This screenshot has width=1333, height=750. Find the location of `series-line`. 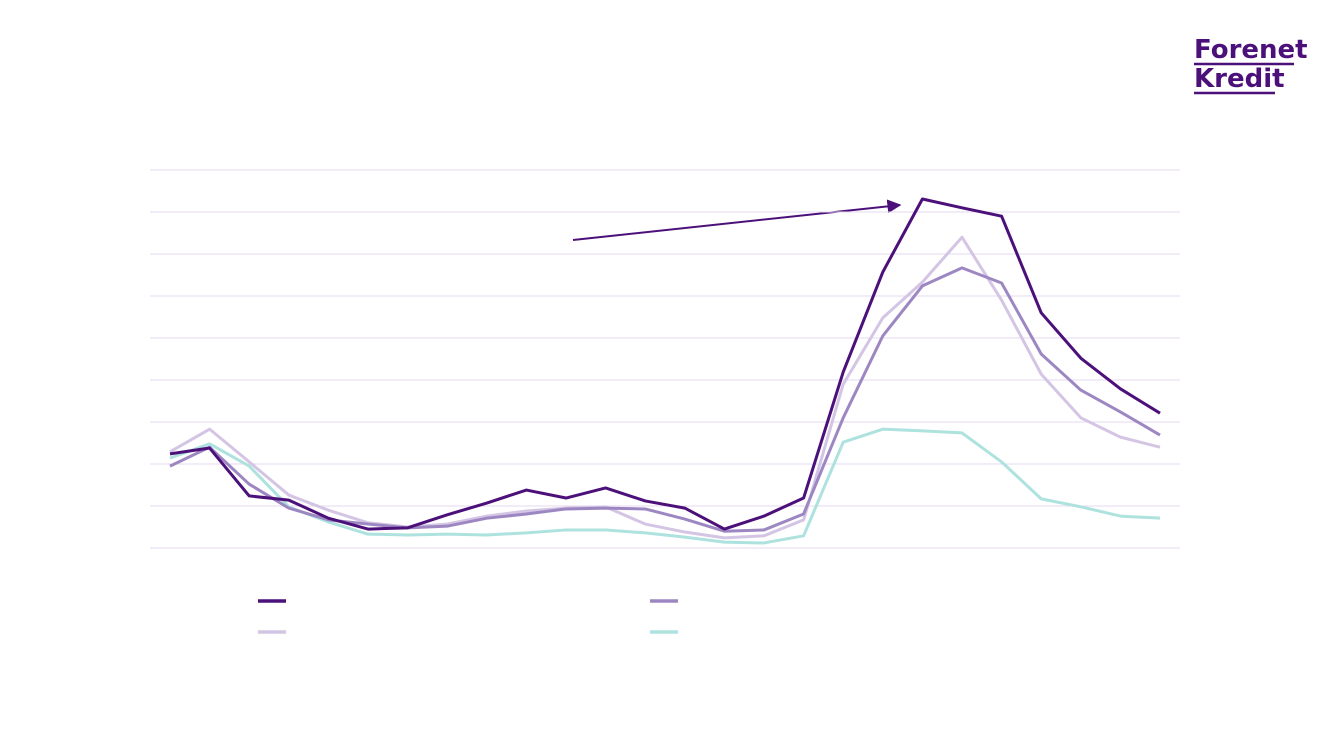

series-line is located at coordinates (665, 486).